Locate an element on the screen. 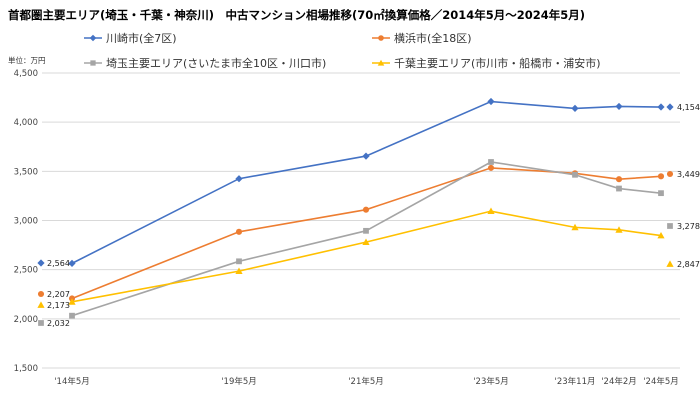 The width and height of the screenshot is (700, 417). y-tick-label: 2,500 is located at coordinates (26, 271).